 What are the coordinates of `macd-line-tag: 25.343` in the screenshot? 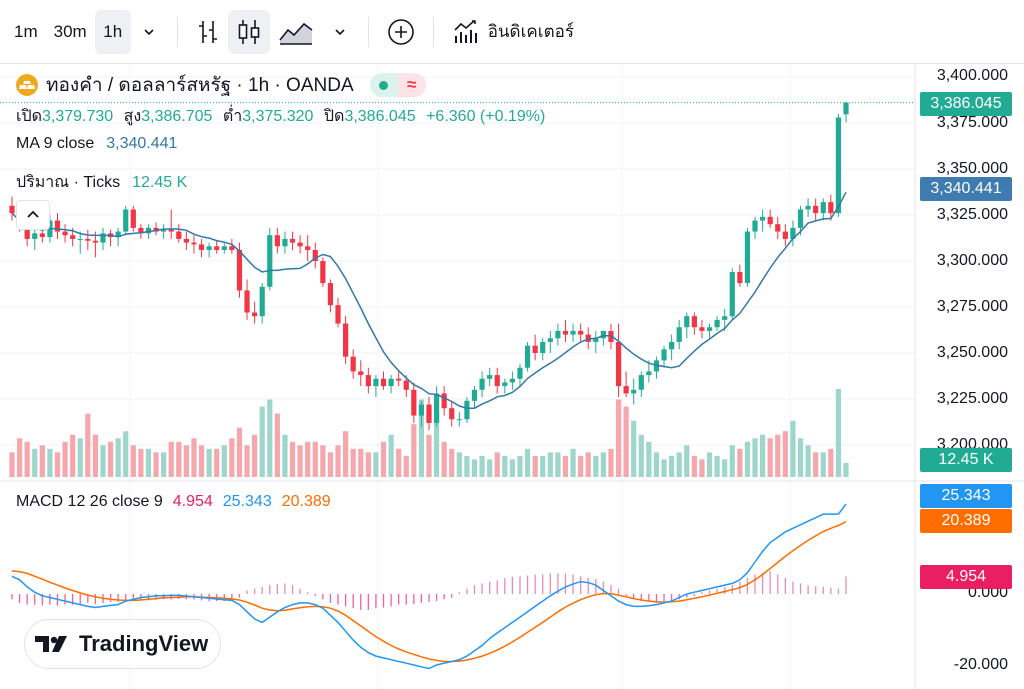 It's located at (966, 496).